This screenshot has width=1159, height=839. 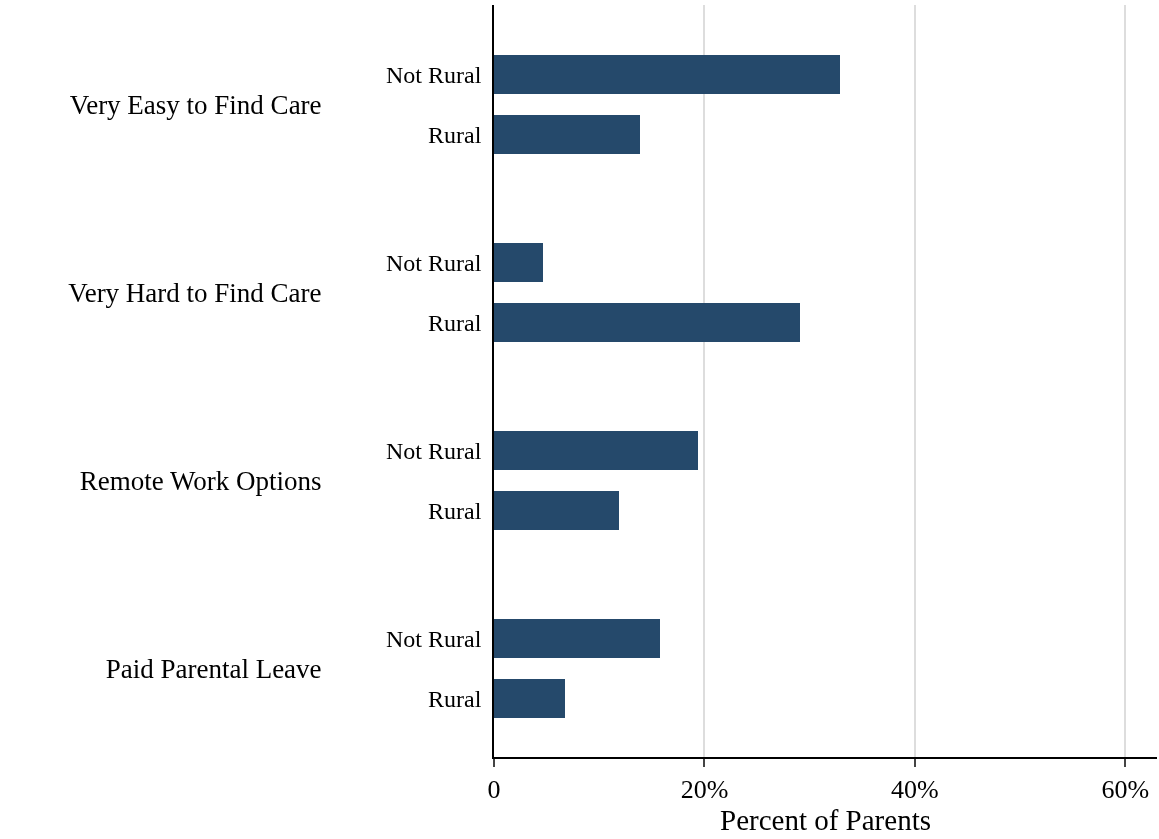 I want to click on y-tick-label: Very Easy to Find Care, so click(x=195, y=105).